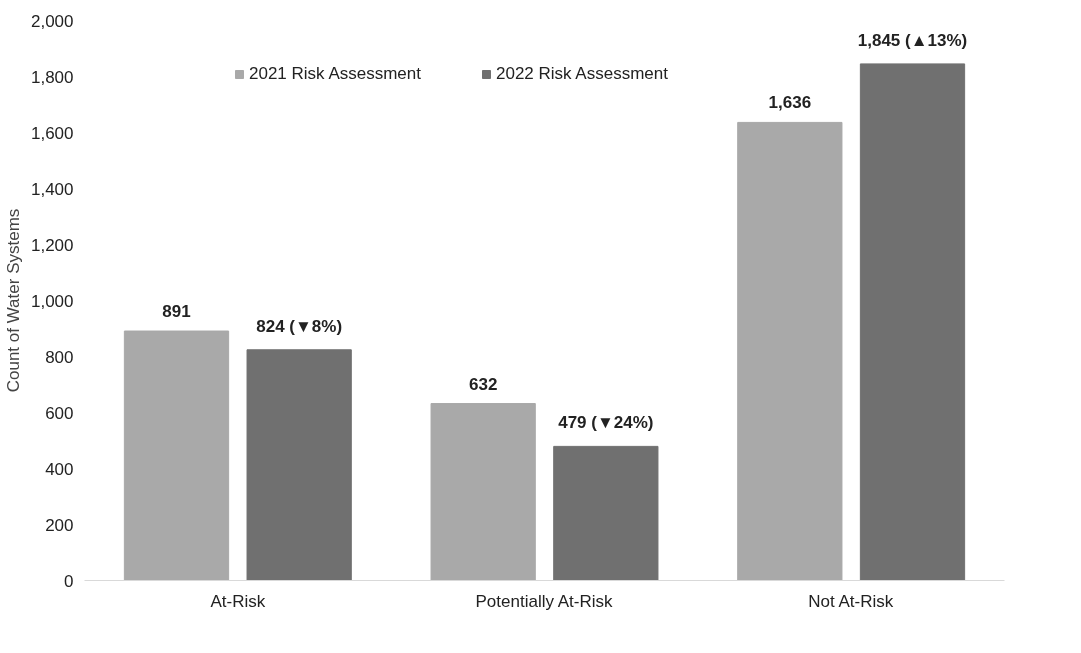 Image resolution: width=1081 pixels, height=653 pixels. Describe the element at coordinates (483, 384) in the screenshot. I see `data-label: 632` at that location.